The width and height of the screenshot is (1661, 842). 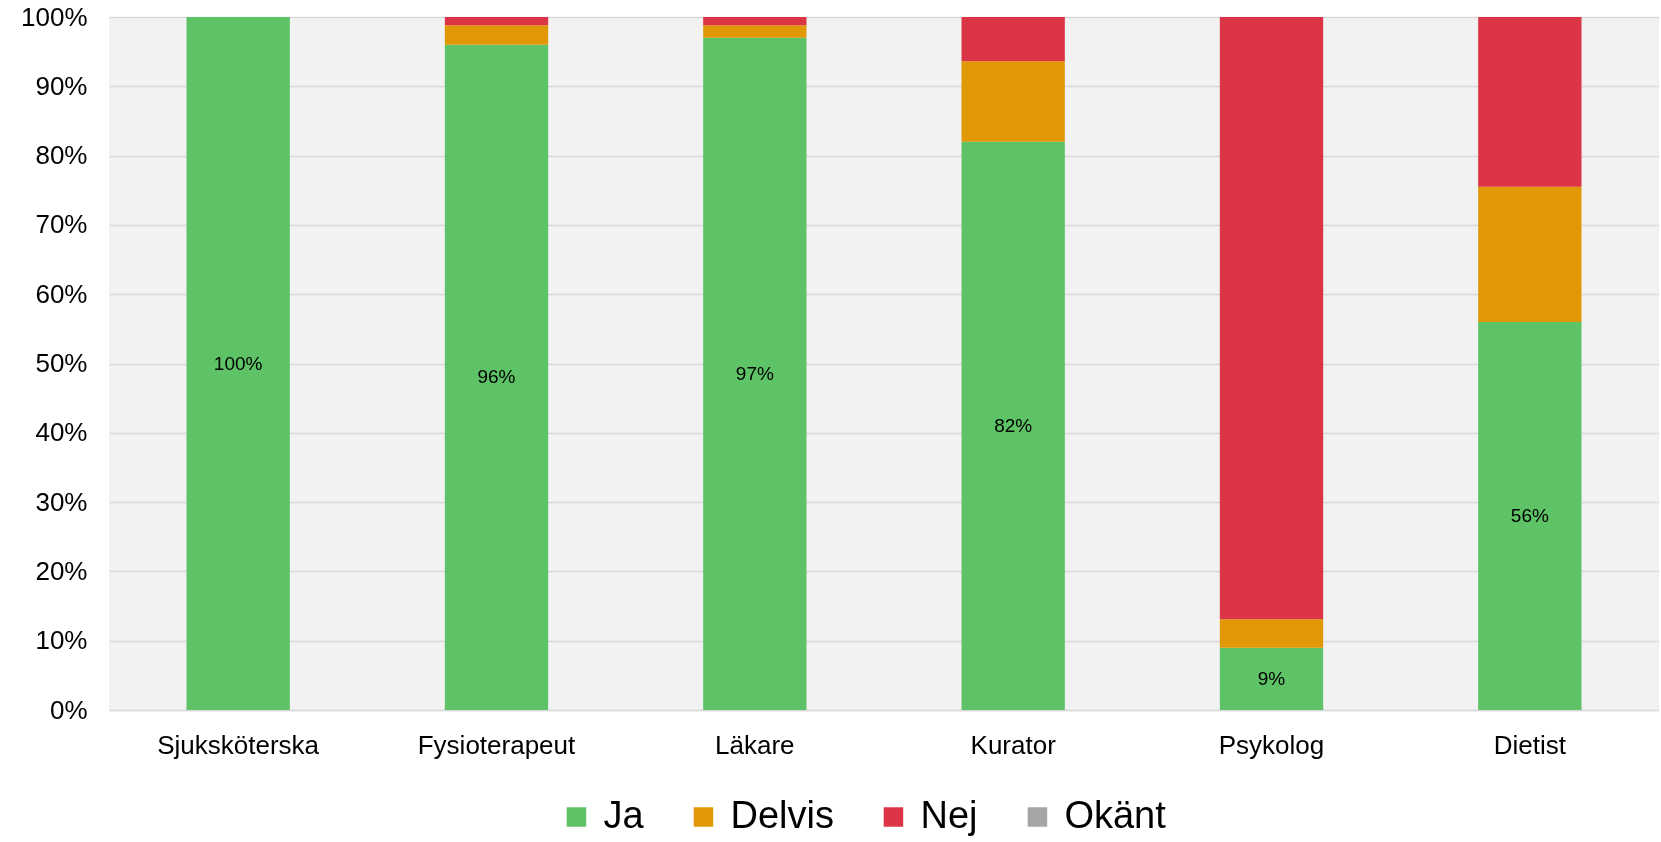 What do you see at coordinates (61, 432) in the screenshot?
I see `y-tick-label: 40%` at bounding box center [61, 432].